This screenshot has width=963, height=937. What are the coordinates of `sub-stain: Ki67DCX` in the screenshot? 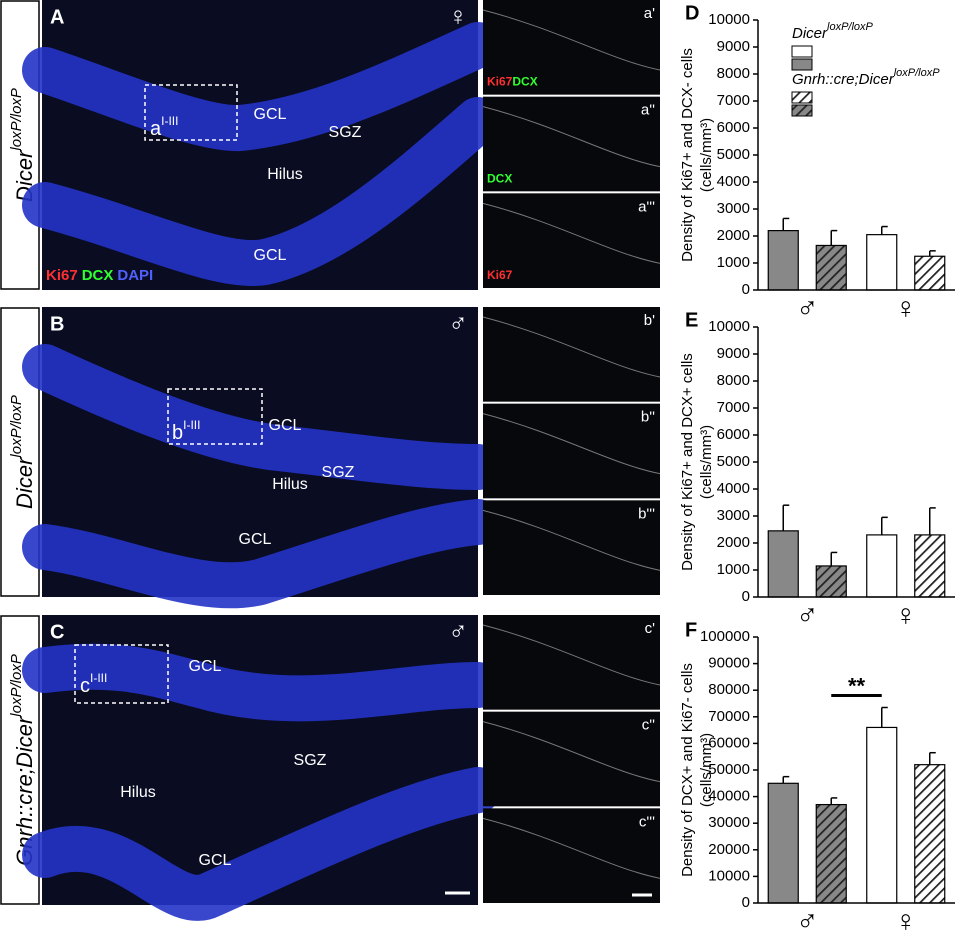 It's located at (512, 82).